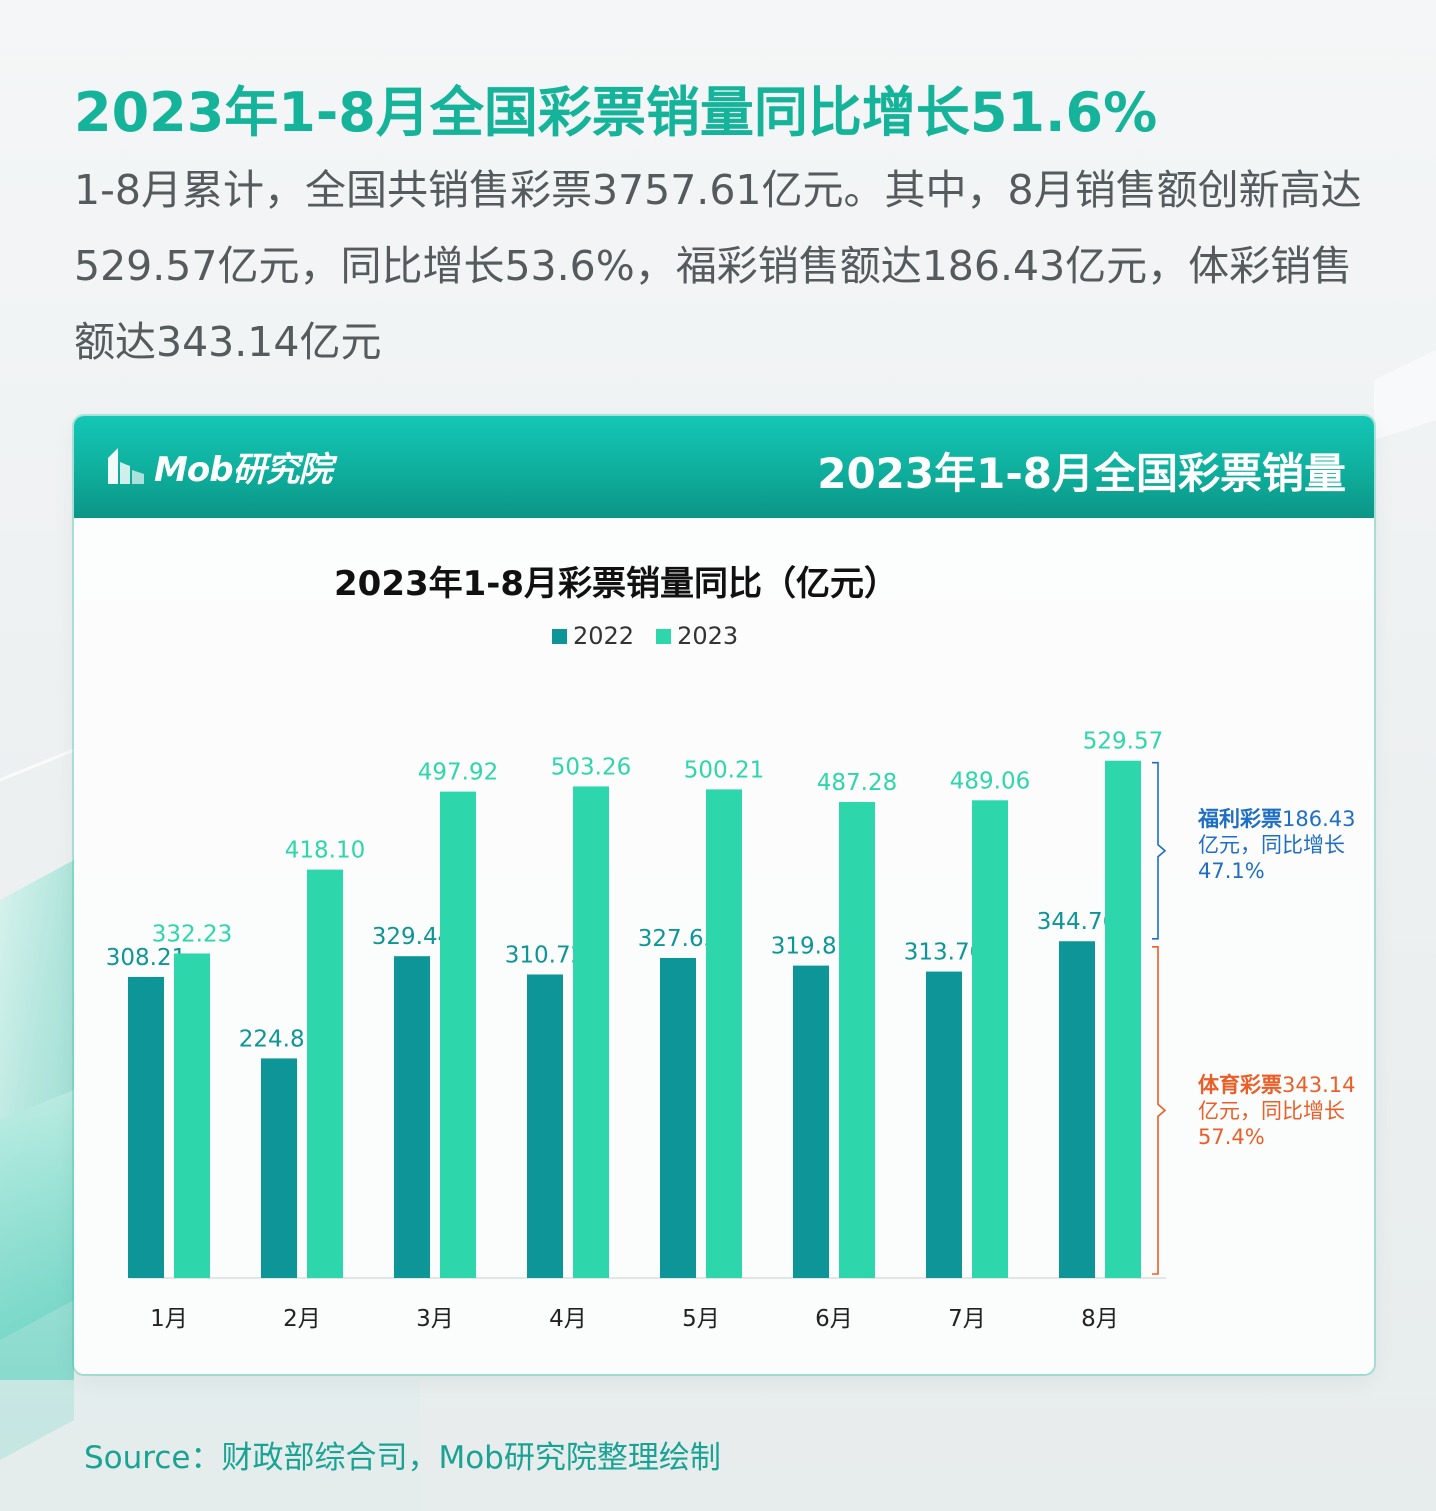 This screenshot has height=1511, width=1436. Describe the element at coordinates (967, 1319) in the screenshot. I see `x-tick-label-7: 7月` at that location.